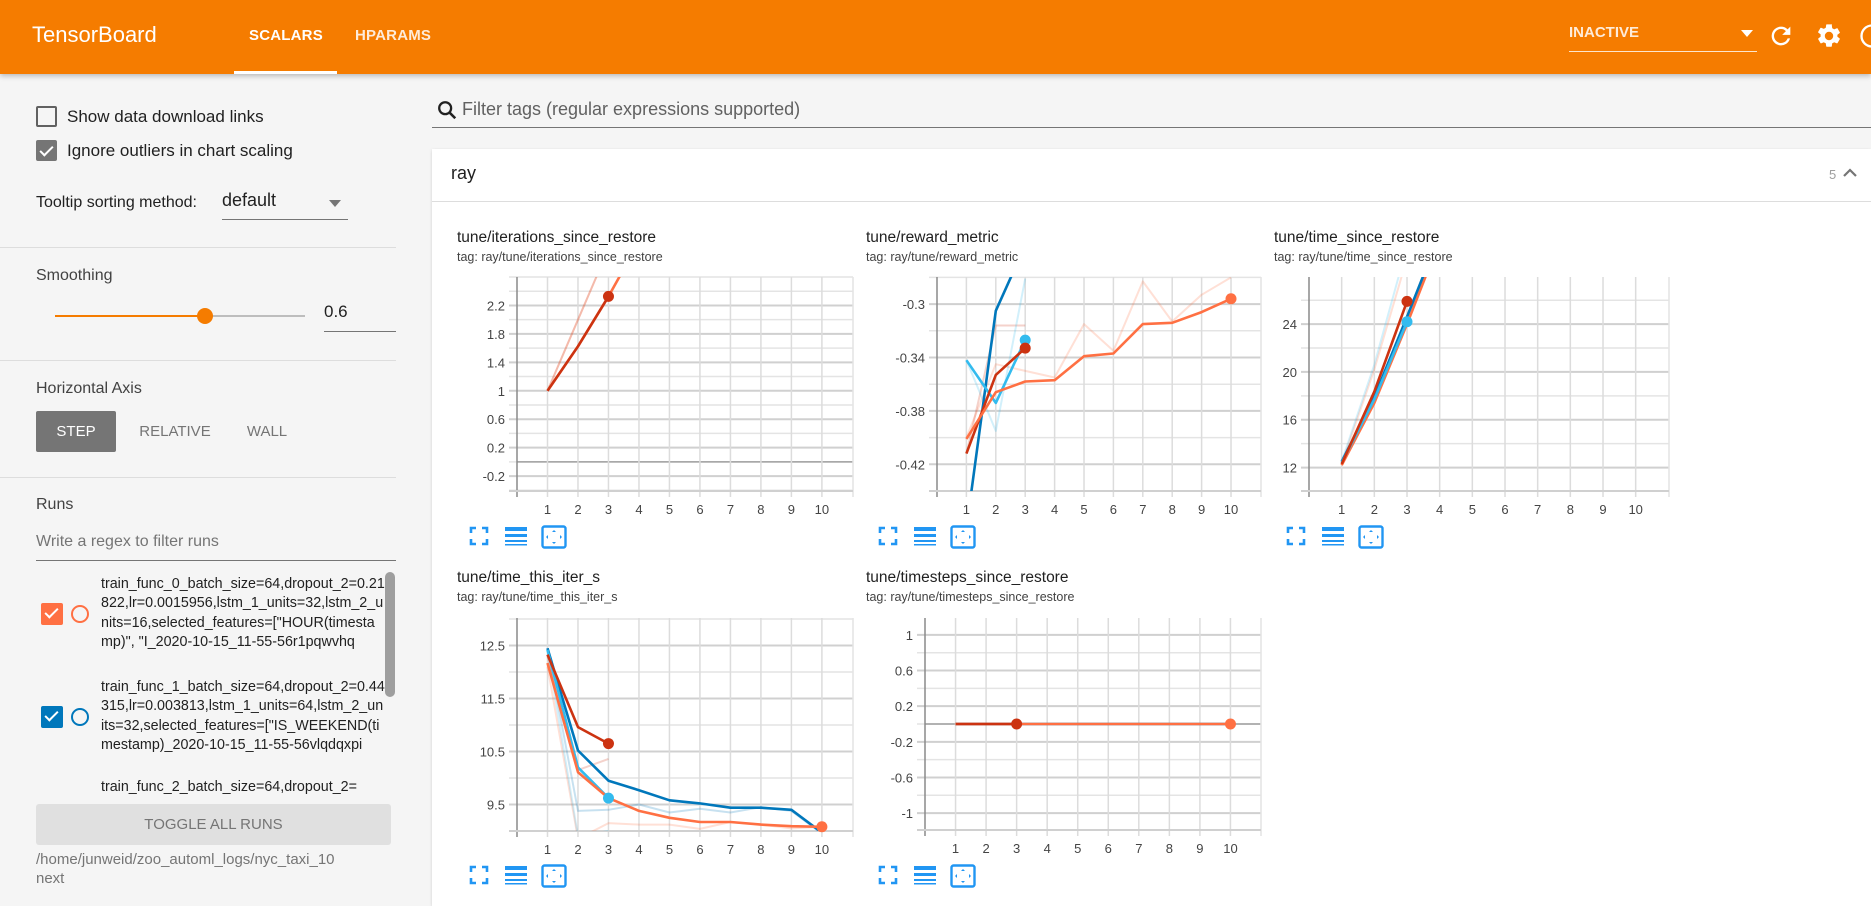 Image resolution: width=1871 pixels, height=906 pixels. What do you see at coordinates (1078, 386) in the screenshot?
I see `chart-1: -0.3 -0.34 -0.38 -0.42 1 2 3 4 5 6 7 8 9 10` at bounding box center [1078, 386].